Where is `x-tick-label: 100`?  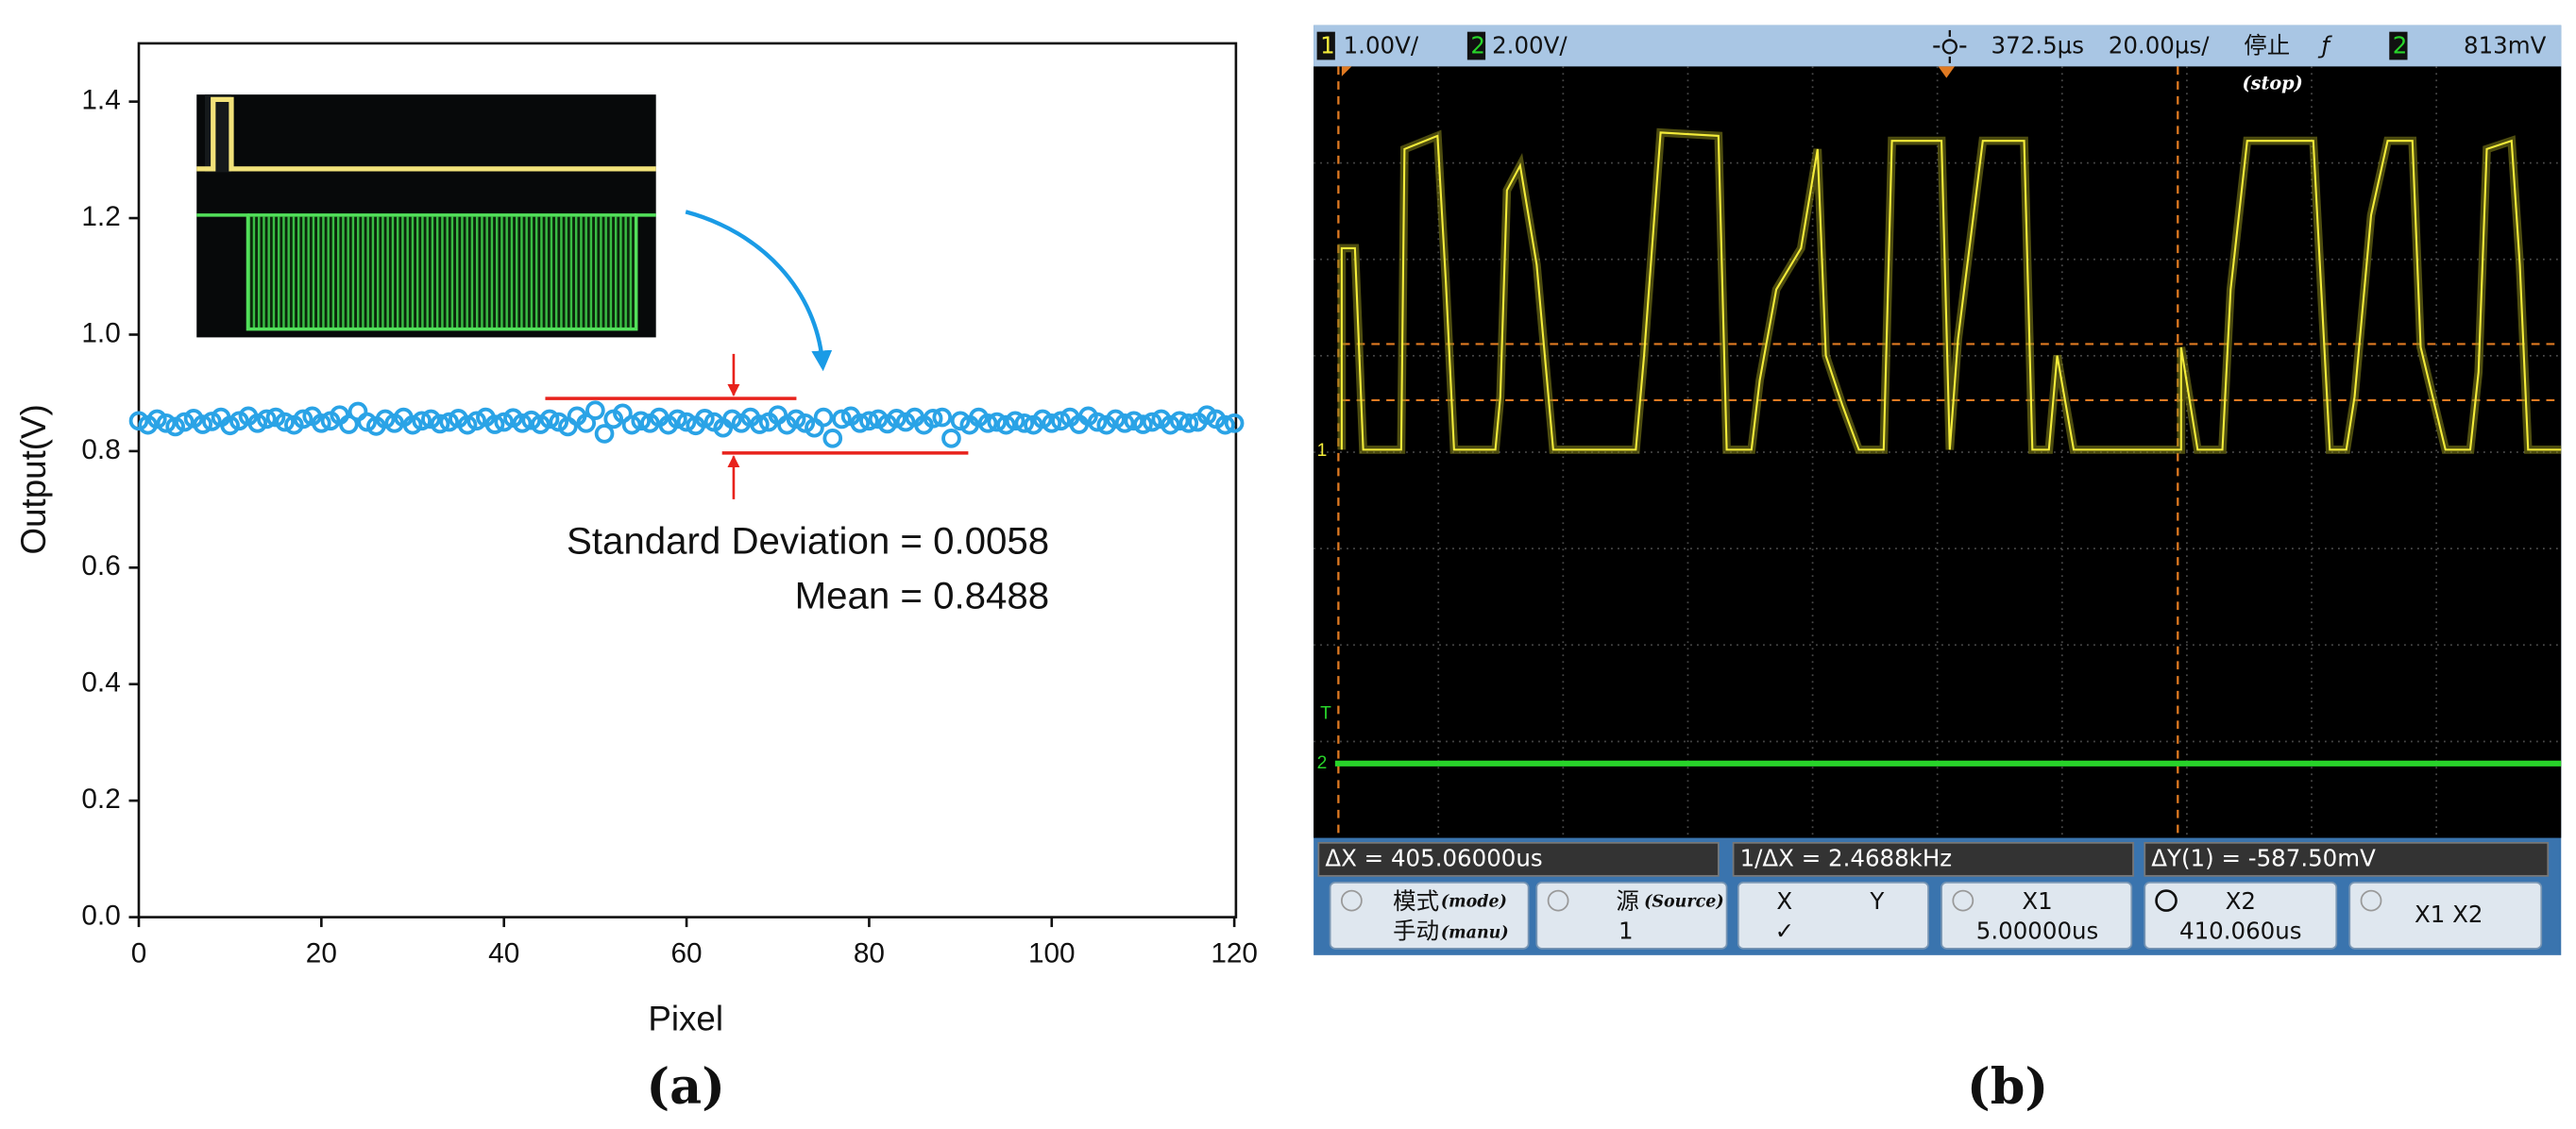
x-tick-label: 100 is located at coordinates (1052, 953).